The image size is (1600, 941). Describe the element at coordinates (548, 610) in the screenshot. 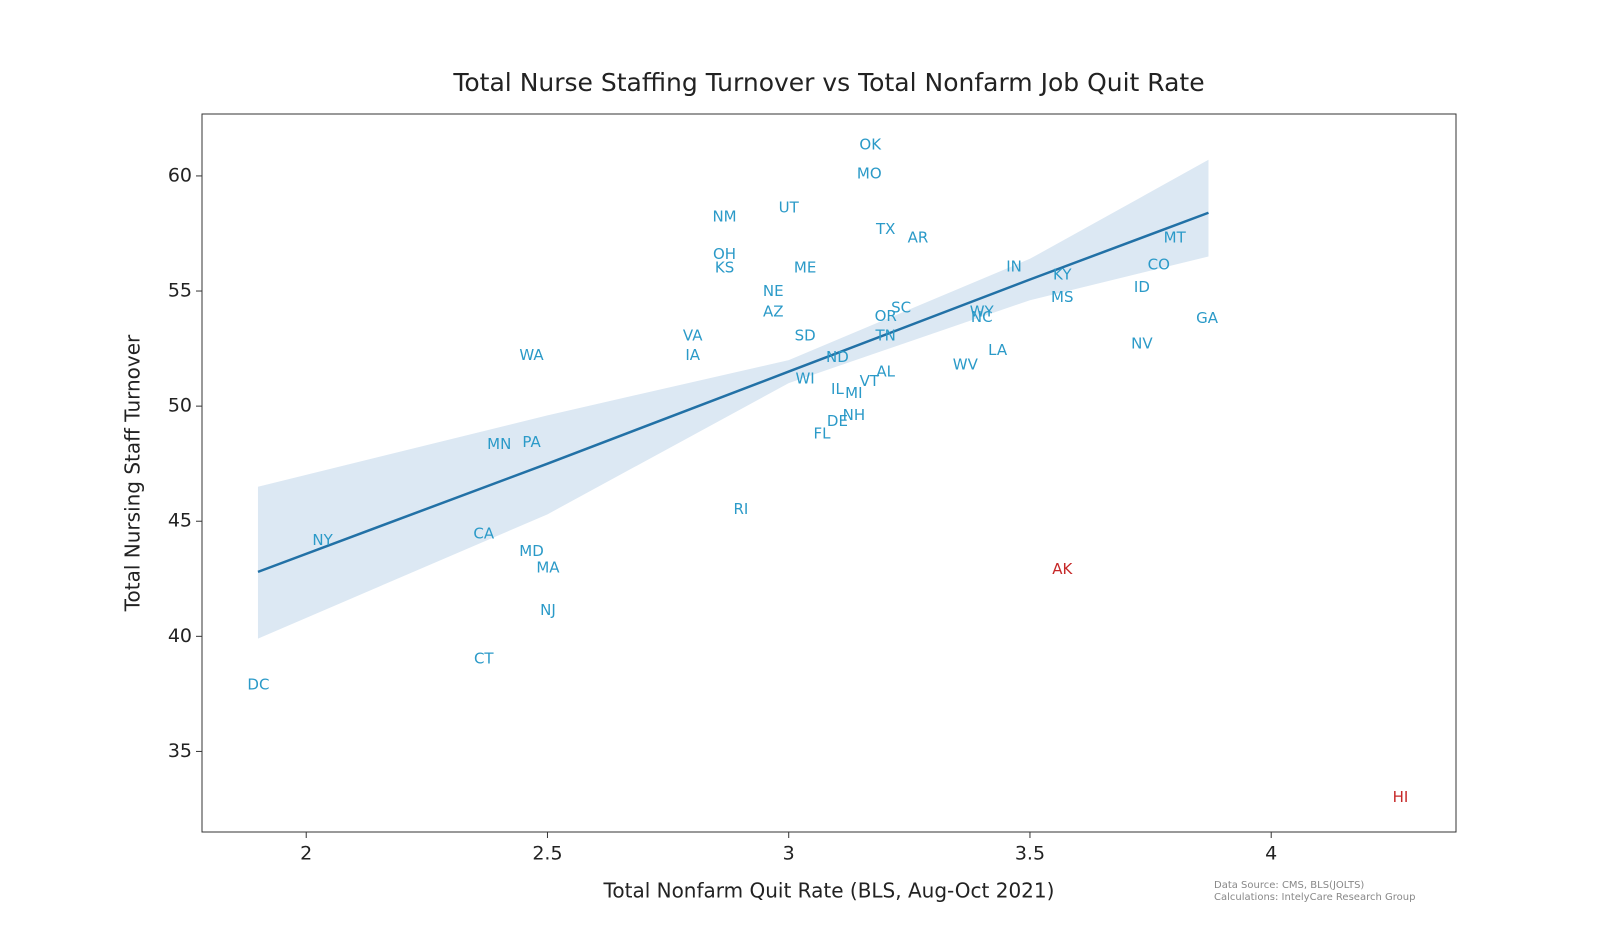

I see `point-label: NJ` at that location.